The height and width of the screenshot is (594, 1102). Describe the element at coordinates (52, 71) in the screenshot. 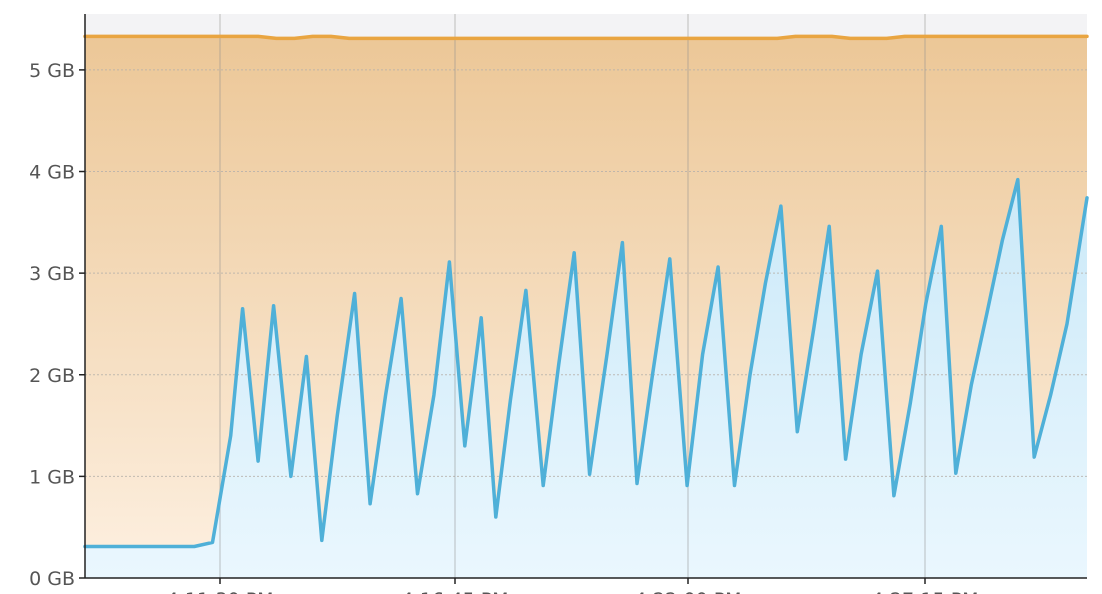

I see `y-tick-label: 5 GB` at that location.